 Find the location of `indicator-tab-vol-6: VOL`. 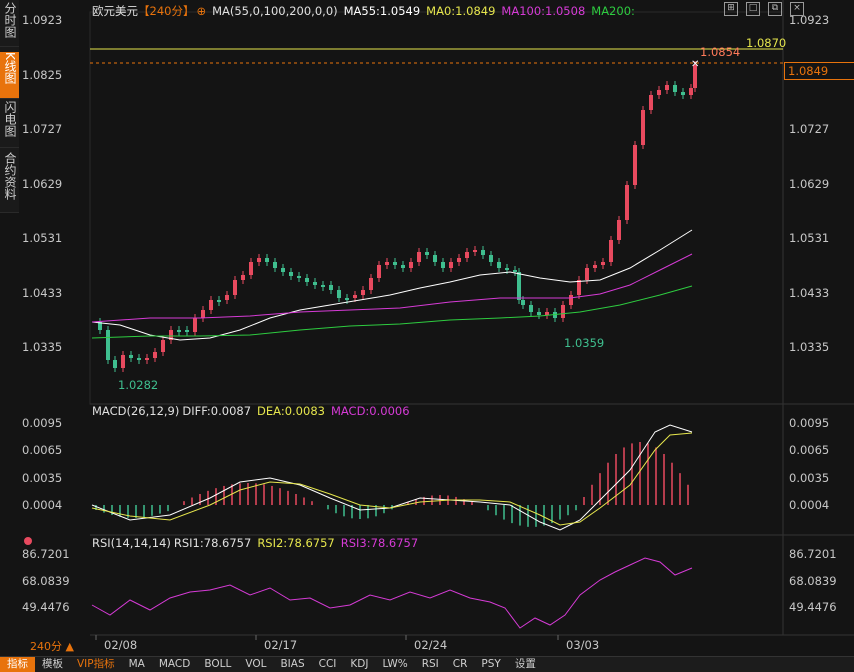

indicator-tab-vol-6: VOL is located at coordinates (256, 664).